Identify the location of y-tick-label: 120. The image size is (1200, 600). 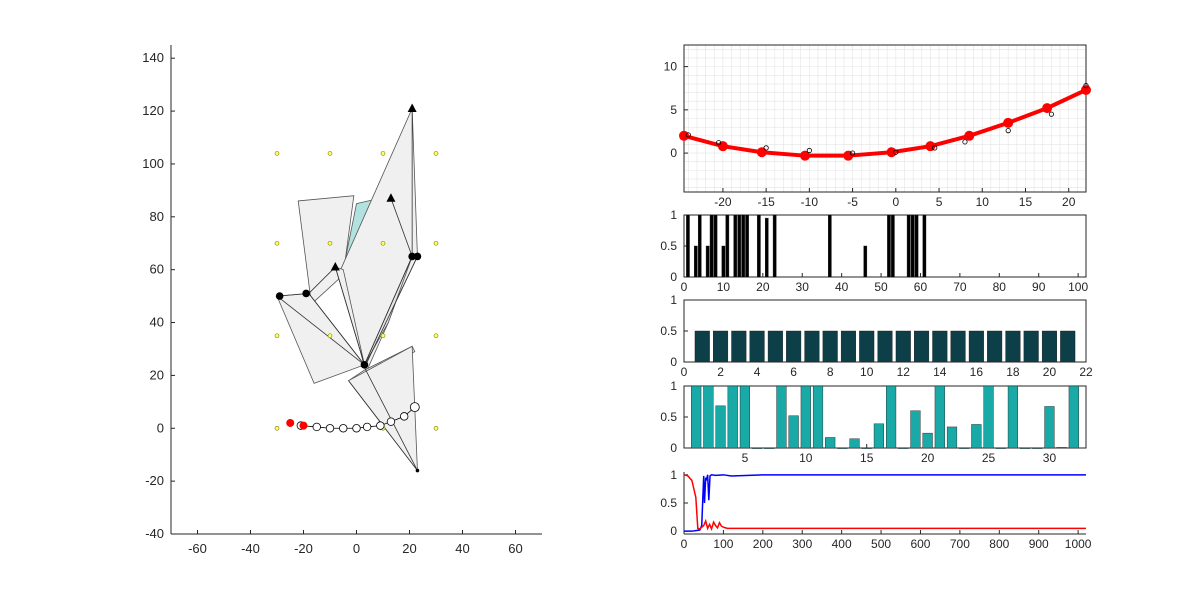
(153, 110).